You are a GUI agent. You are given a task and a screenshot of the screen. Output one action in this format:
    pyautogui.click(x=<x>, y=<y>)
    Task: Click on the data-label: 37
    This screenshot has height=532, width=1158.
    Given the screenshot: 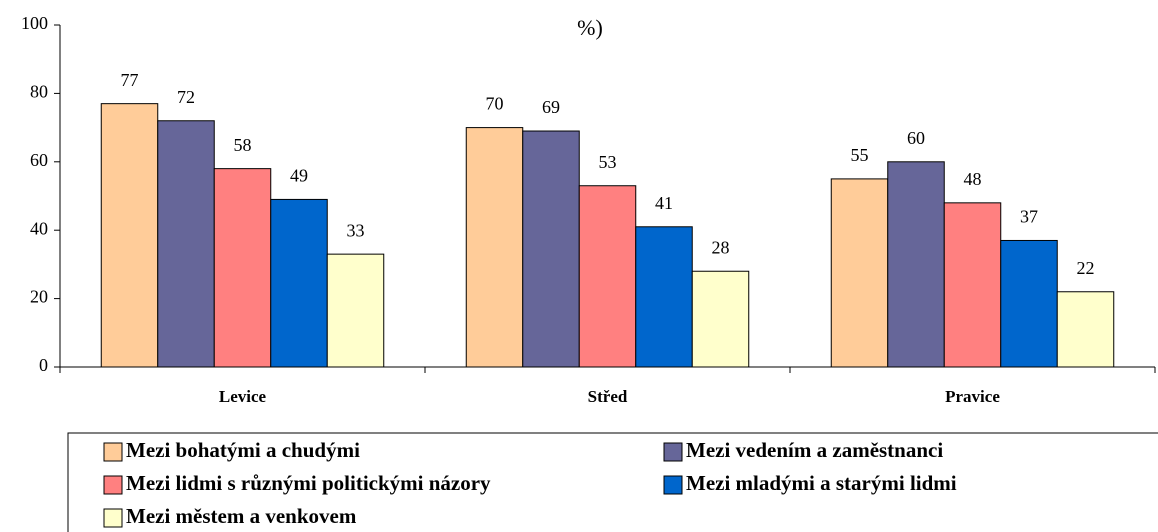 What is the action you would take?
    pyautogui.click(x=1029, y=217)
    